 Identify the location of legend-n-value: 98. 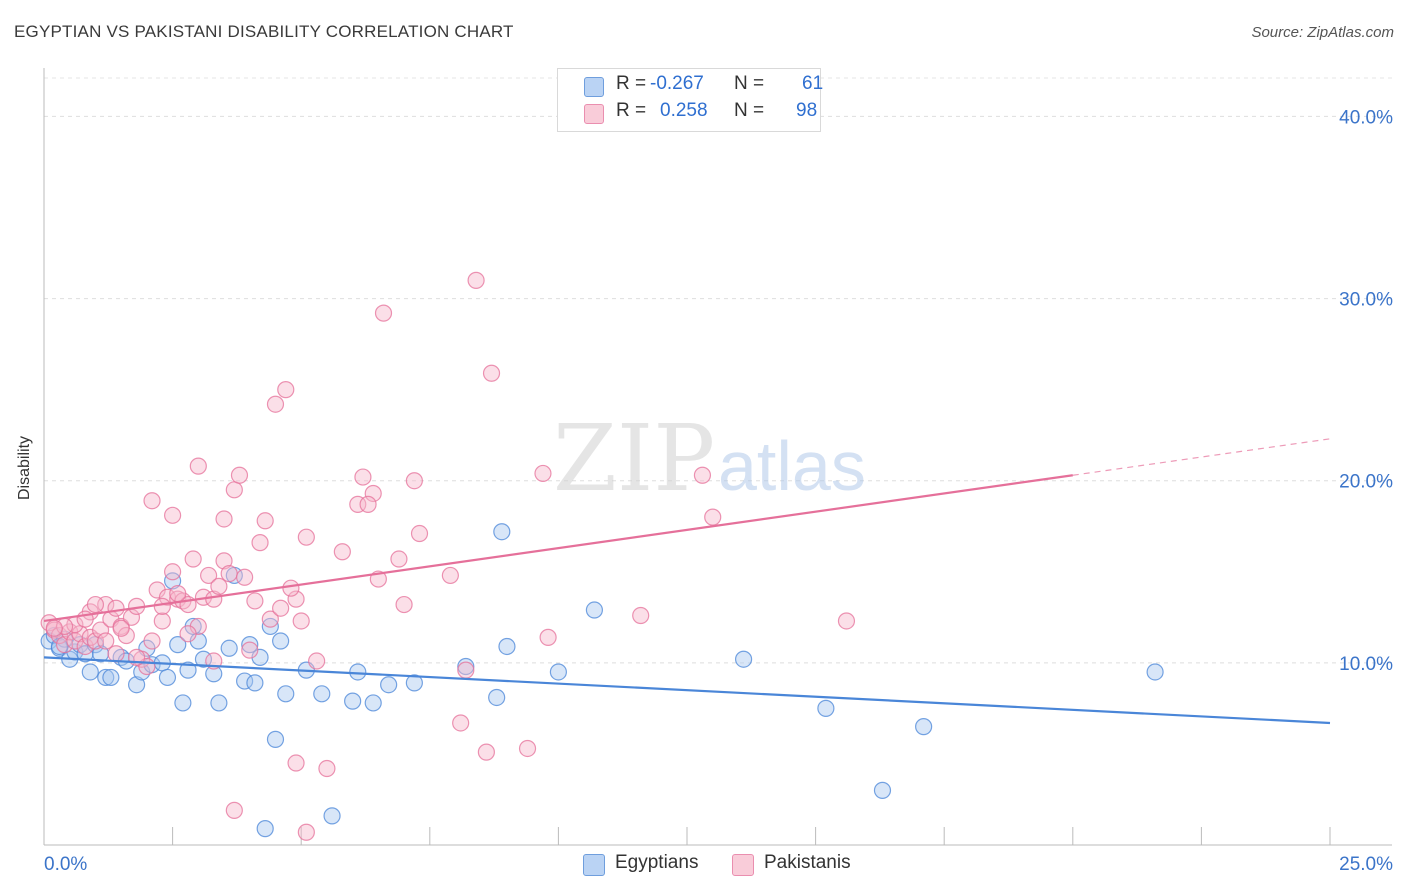
(807, 110).